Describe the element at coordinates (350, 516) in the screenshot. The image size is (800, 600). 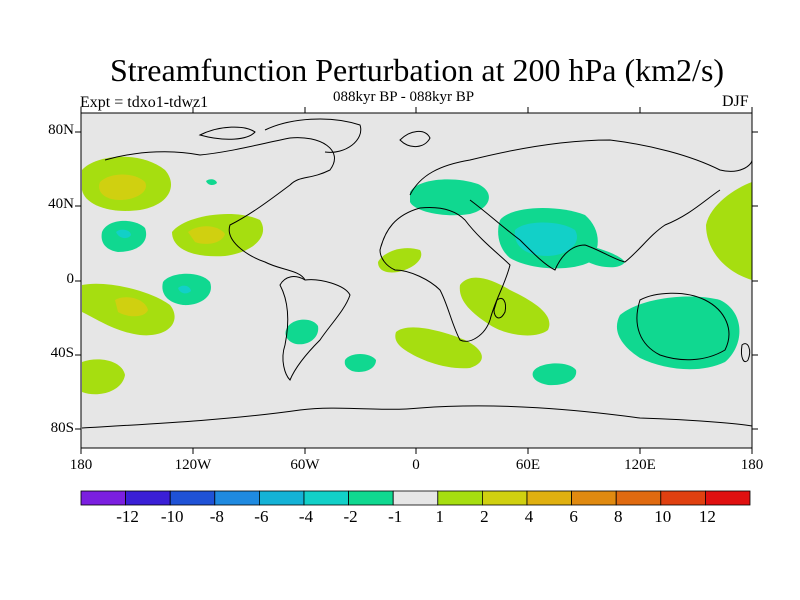
I see `colorbar-label: -2` at that location.